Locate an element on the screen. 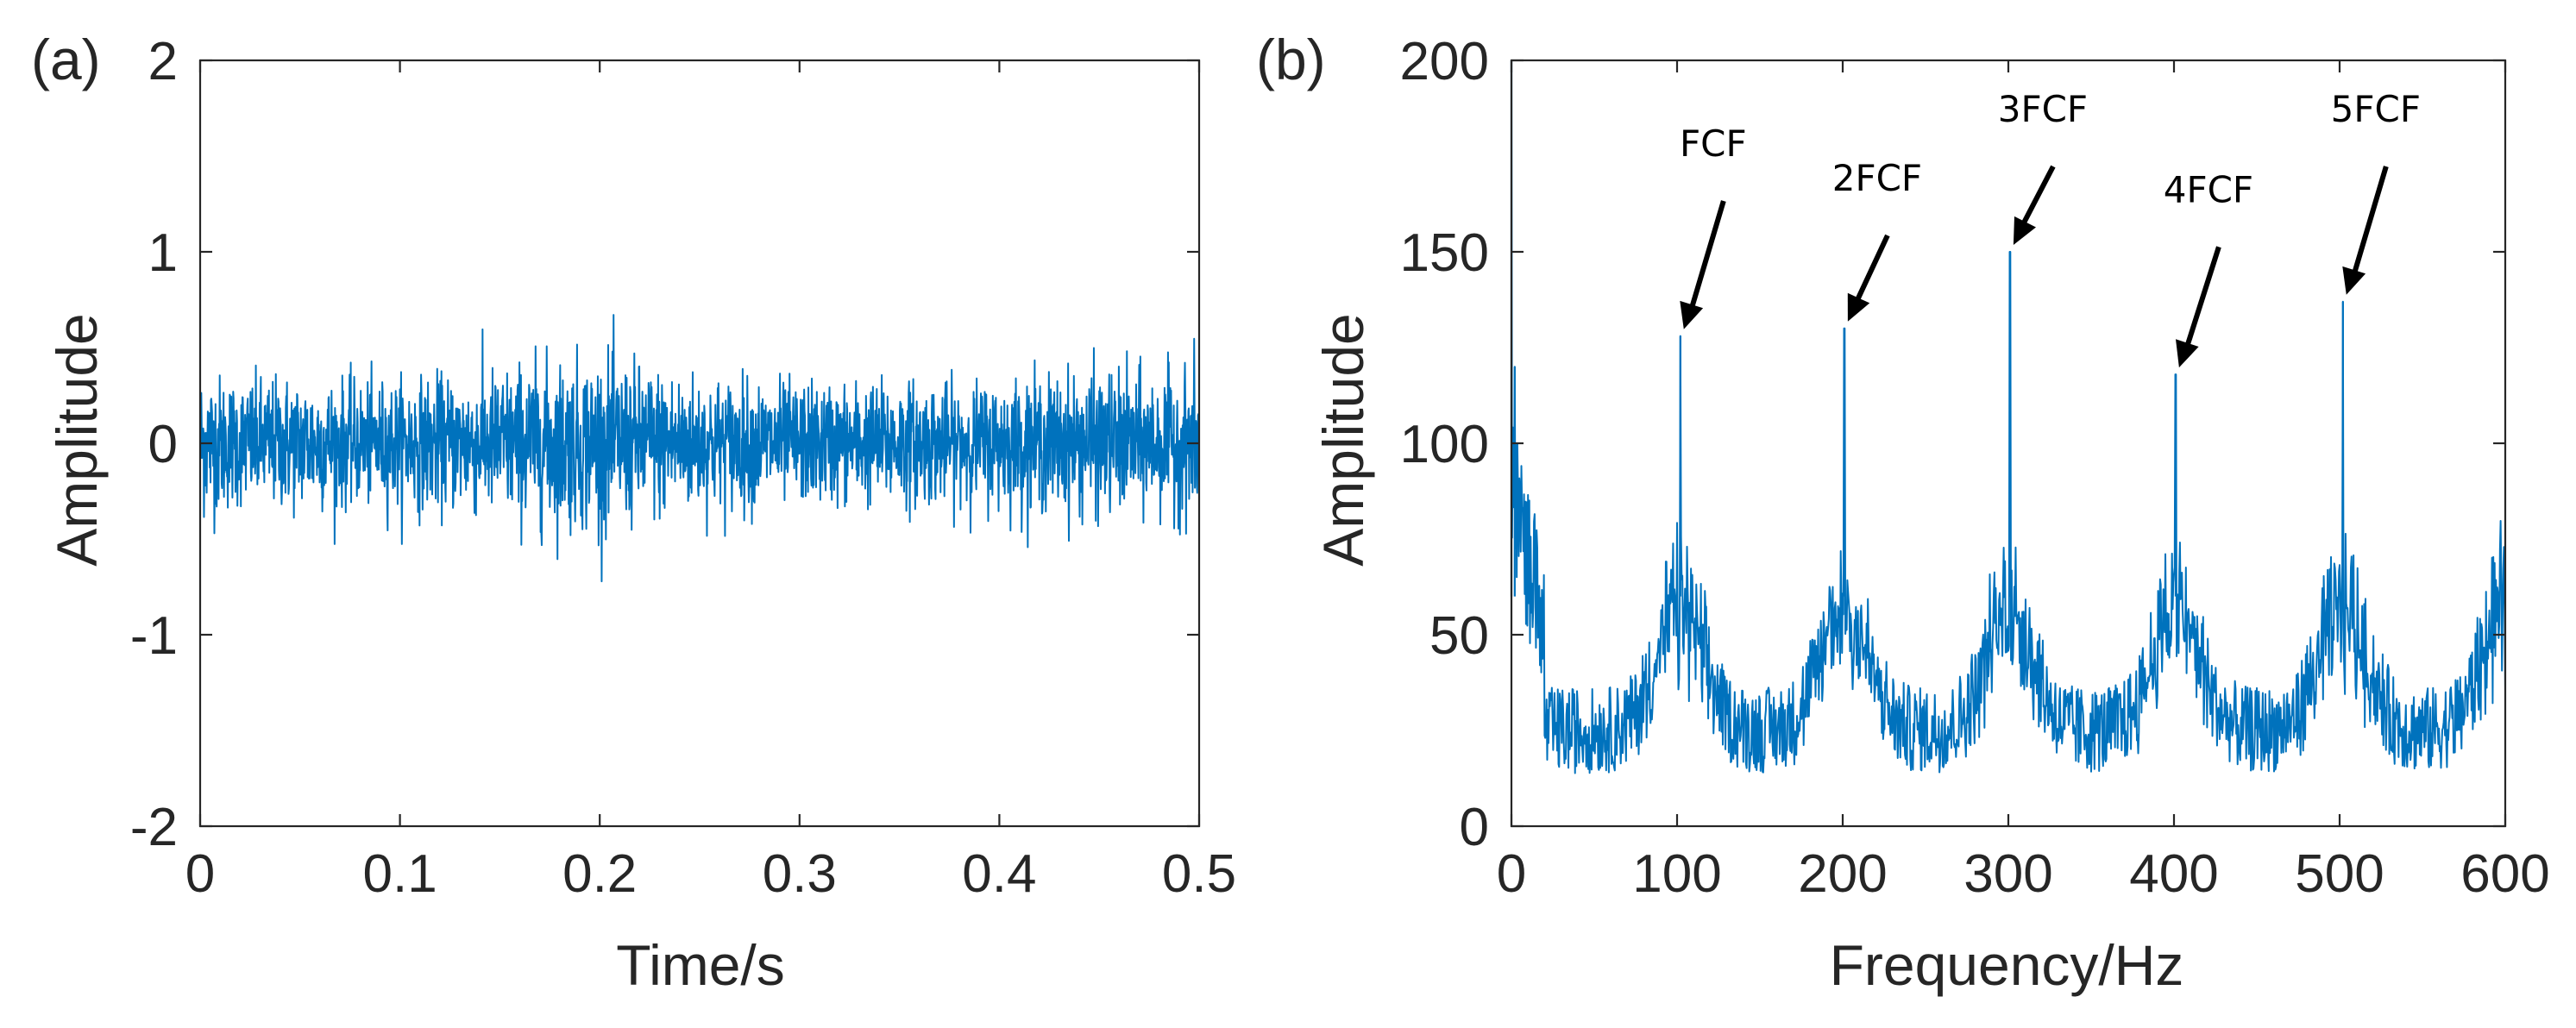 Image resolution: width=2576 pixels, height=1028 pixels. x-tick-label: 0.2 is located at coordinates (599, 874).